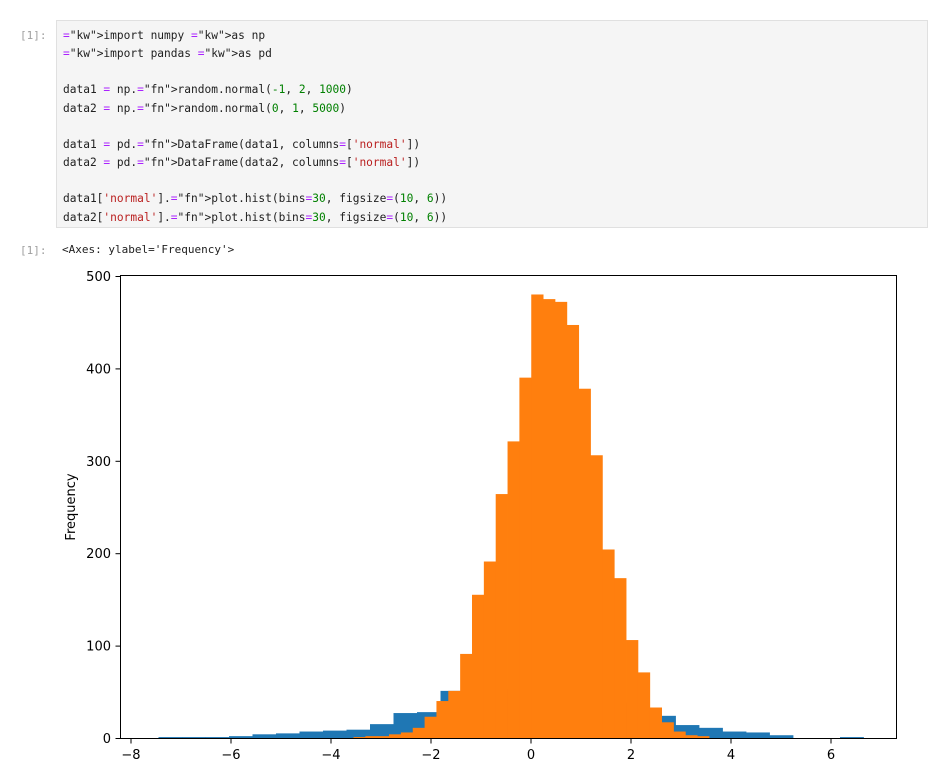  What do you see at coordinates (531, 755) in the screenshot?
I see `x-tick-label: 0` at bounding box center [531, 755].